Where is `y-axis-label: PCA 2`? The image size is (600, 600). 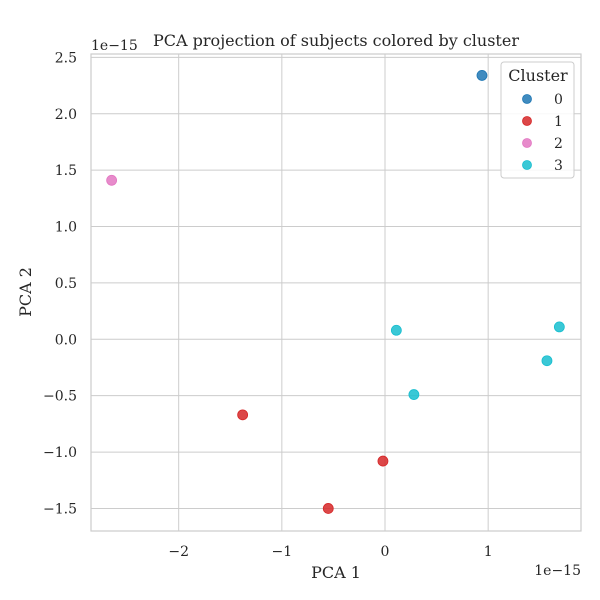
y-axis-label: PCA 2 is located at coordinates (25, 292).